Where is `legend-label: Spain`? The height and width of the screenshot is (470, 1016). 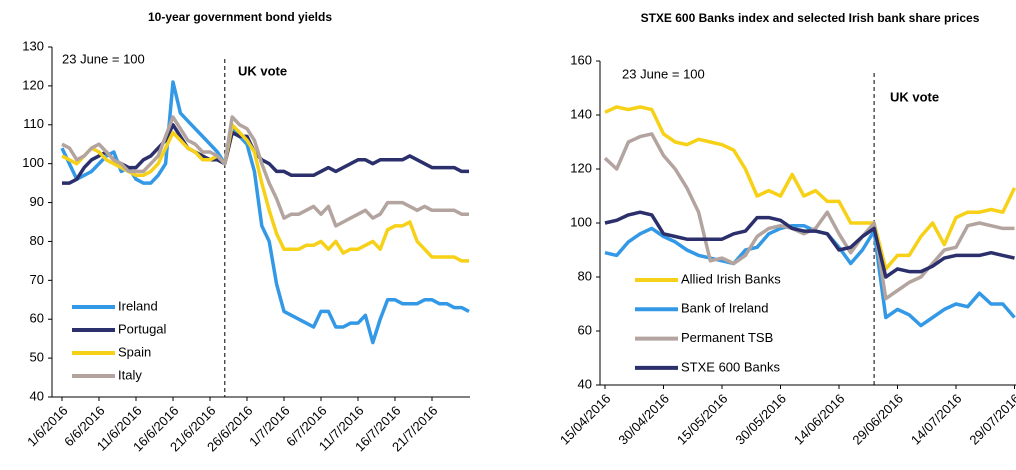 legend-label: Spain is located at coordinates (134, 351).